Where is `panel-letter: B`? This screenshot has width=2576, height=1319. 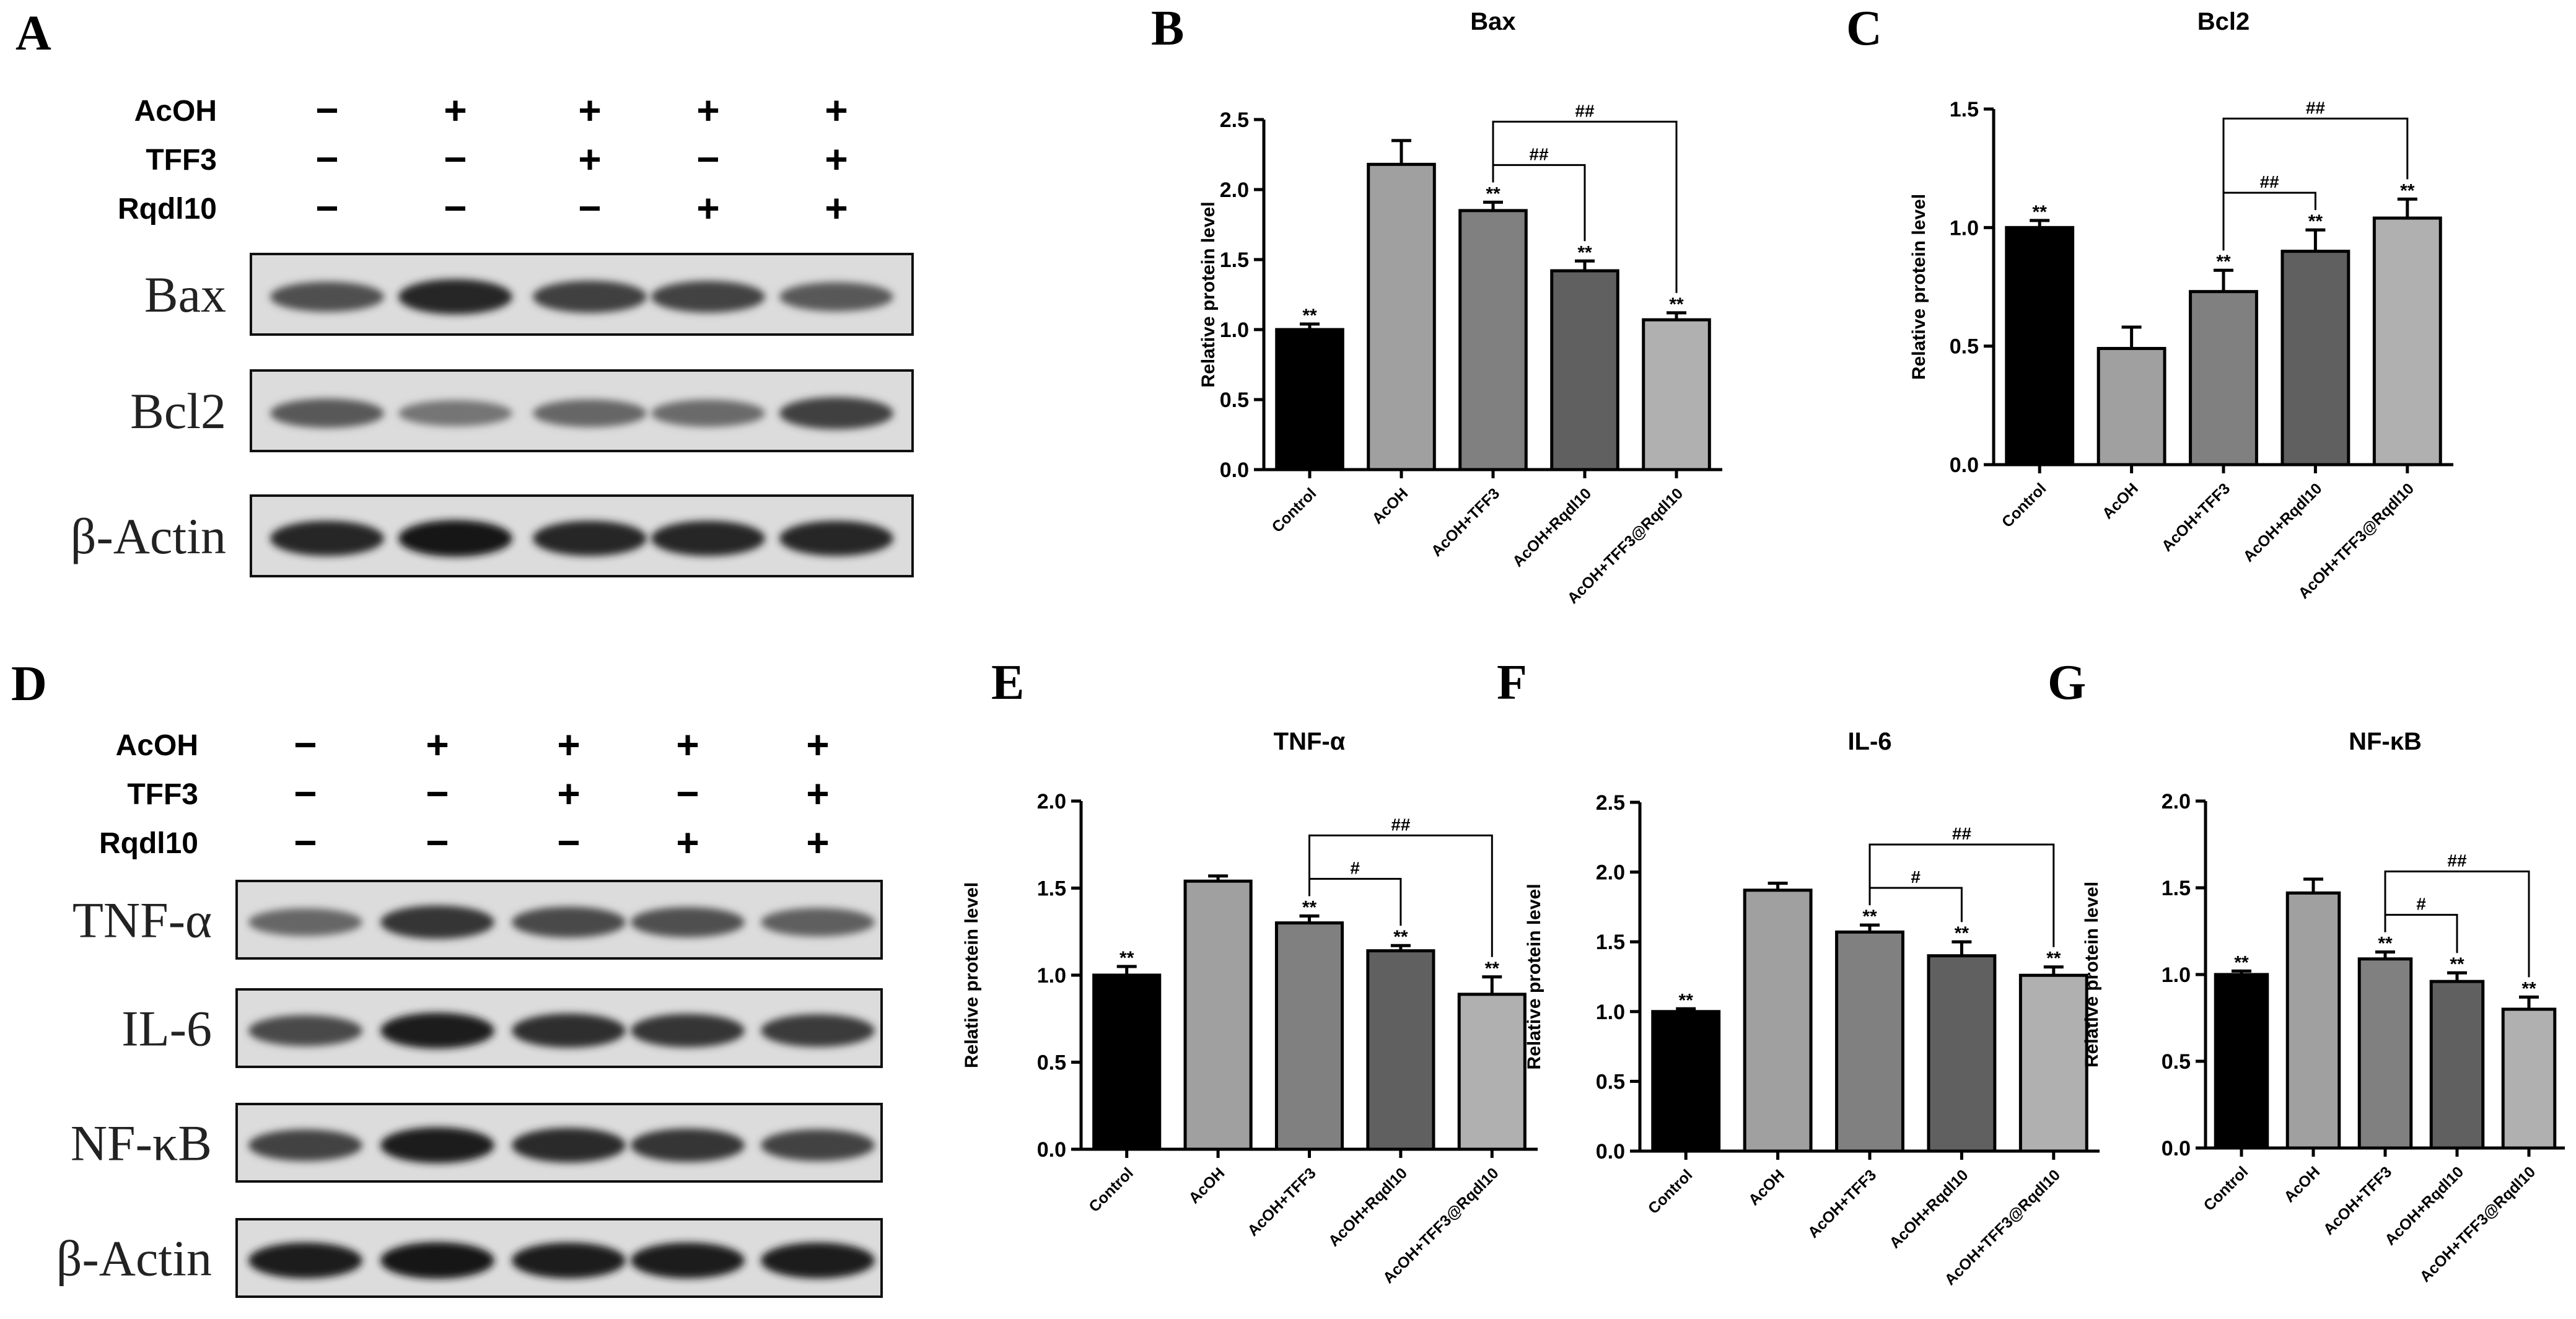
panel-letter: B is located at coordinates (1167, 28).